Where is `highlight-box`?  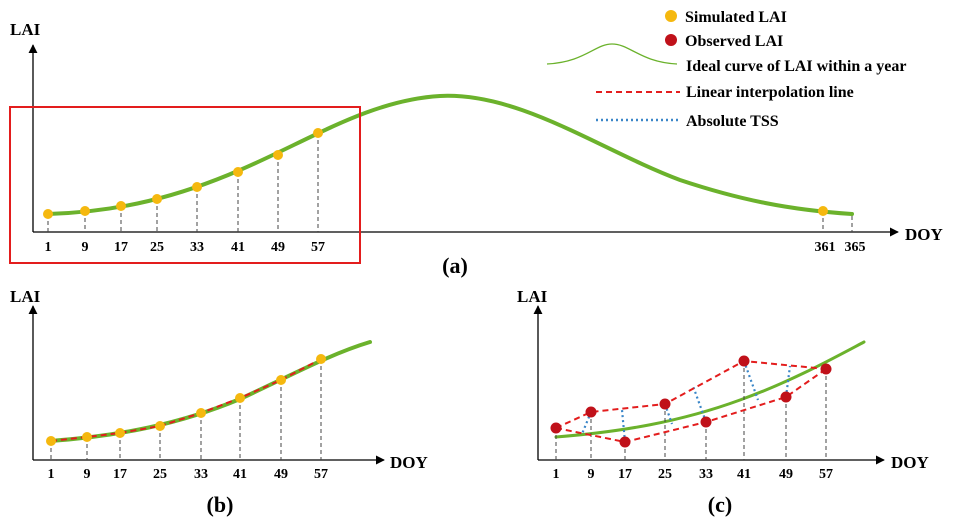
highlight-box is located at coordinates (185, 185).